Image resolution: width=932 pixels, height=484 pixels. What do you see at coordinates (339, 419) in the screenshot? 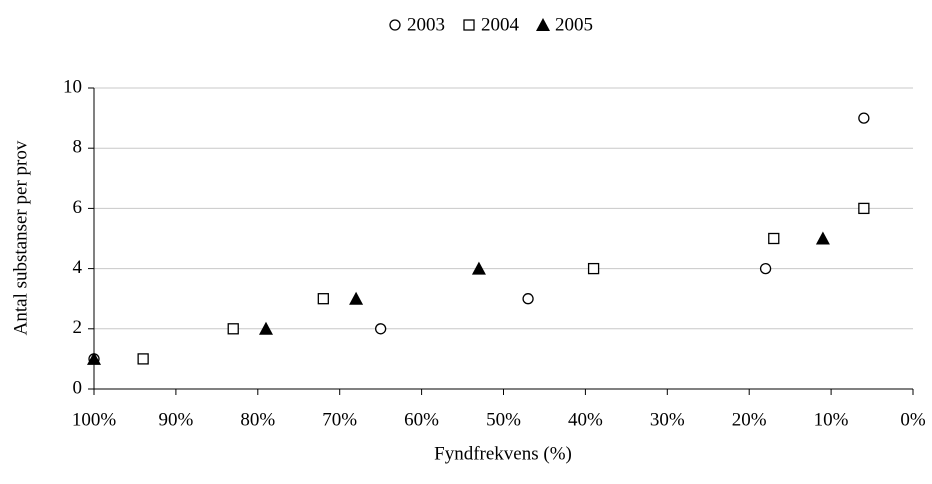
I see `x-tick-label: 70%` at bounding box center [339, 419].